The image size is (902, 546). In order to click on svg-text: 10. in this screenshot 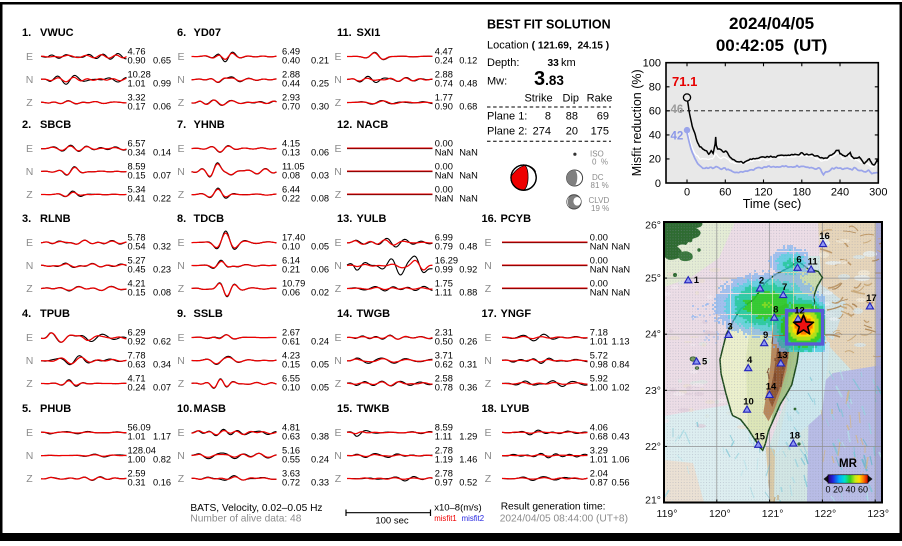, I will do `click(184, 409)`.